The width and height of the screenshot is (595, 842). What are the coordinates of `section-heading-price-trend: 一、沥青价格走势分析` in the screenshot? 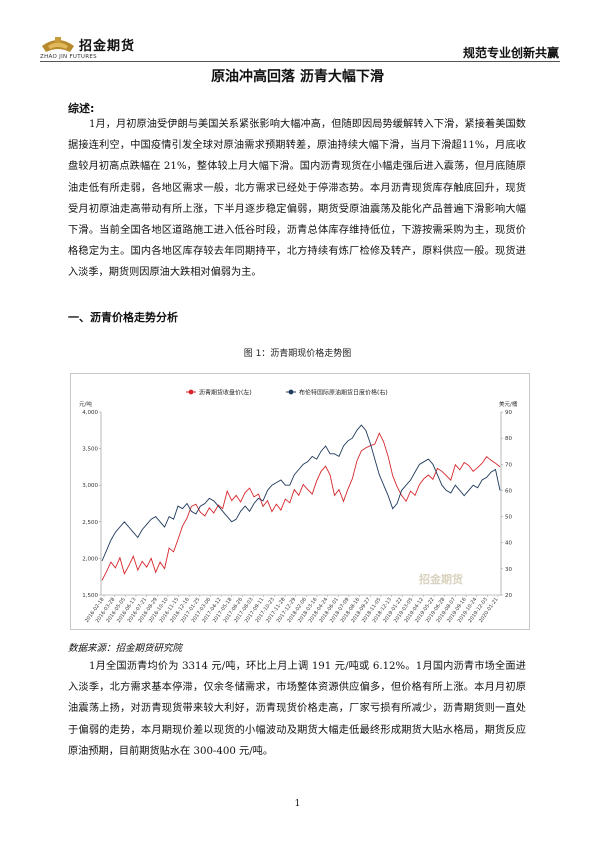 It's located at (123, 317).